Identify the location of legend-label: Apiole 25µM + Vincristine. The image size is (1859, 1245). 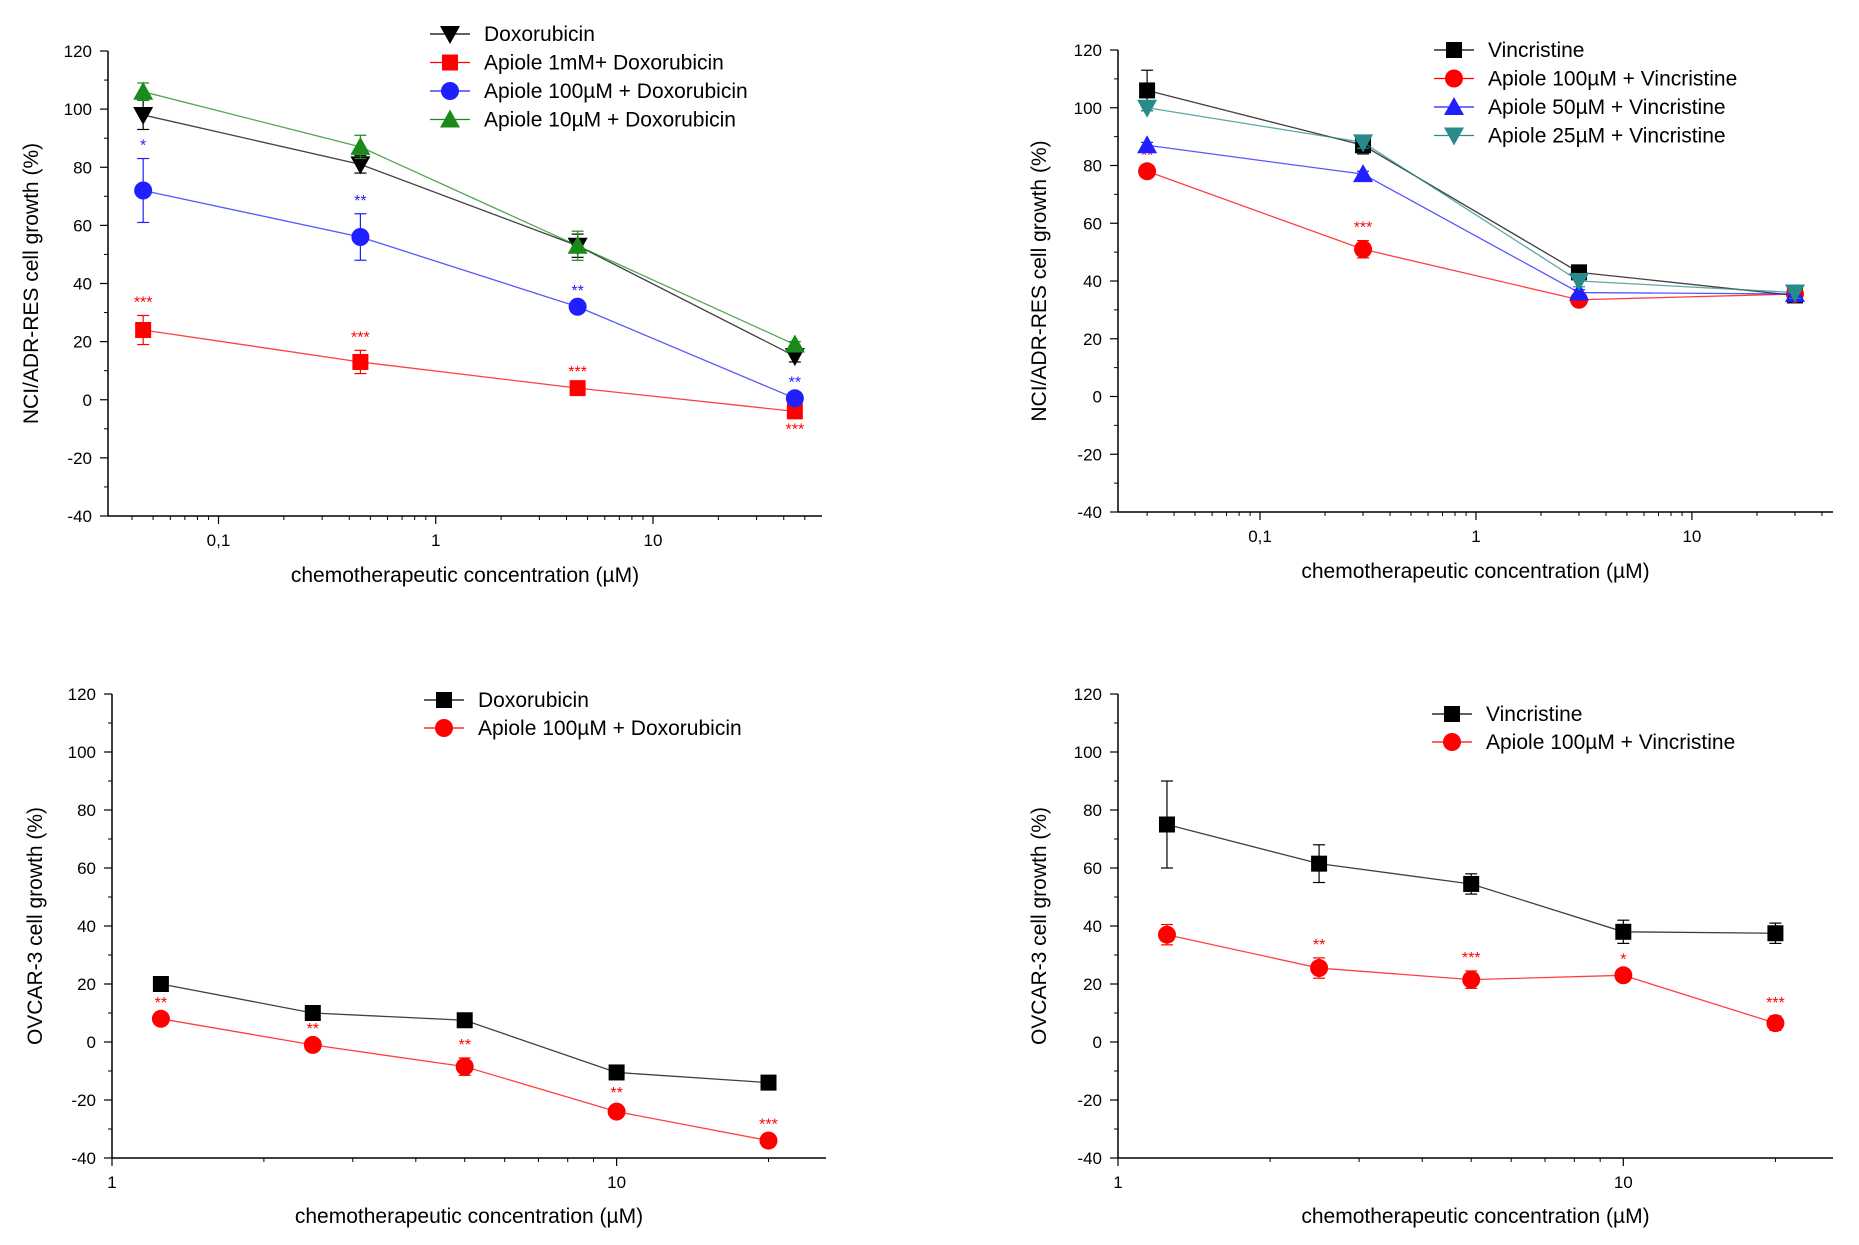
(1607, 136).